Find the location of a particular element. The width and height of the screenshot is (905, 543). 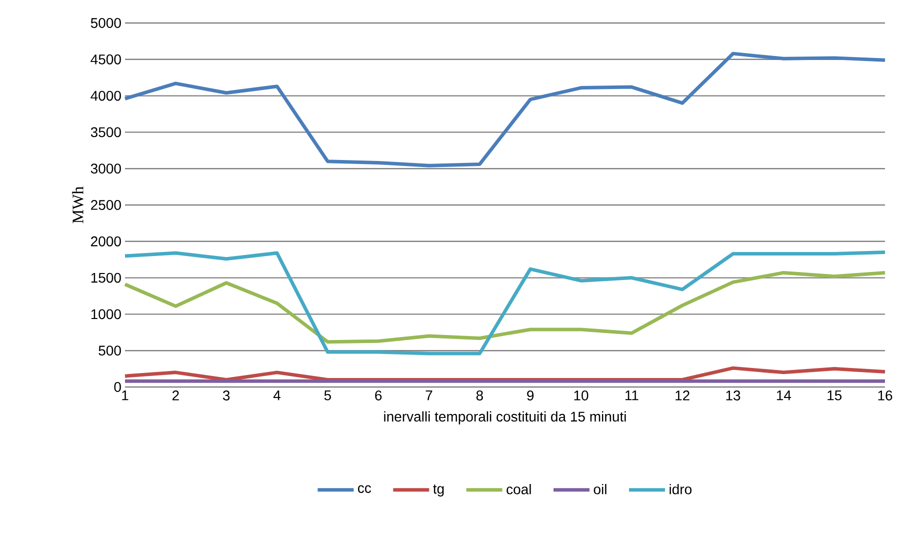

x-tick-label: 4 is located at coordinates (276, 395).